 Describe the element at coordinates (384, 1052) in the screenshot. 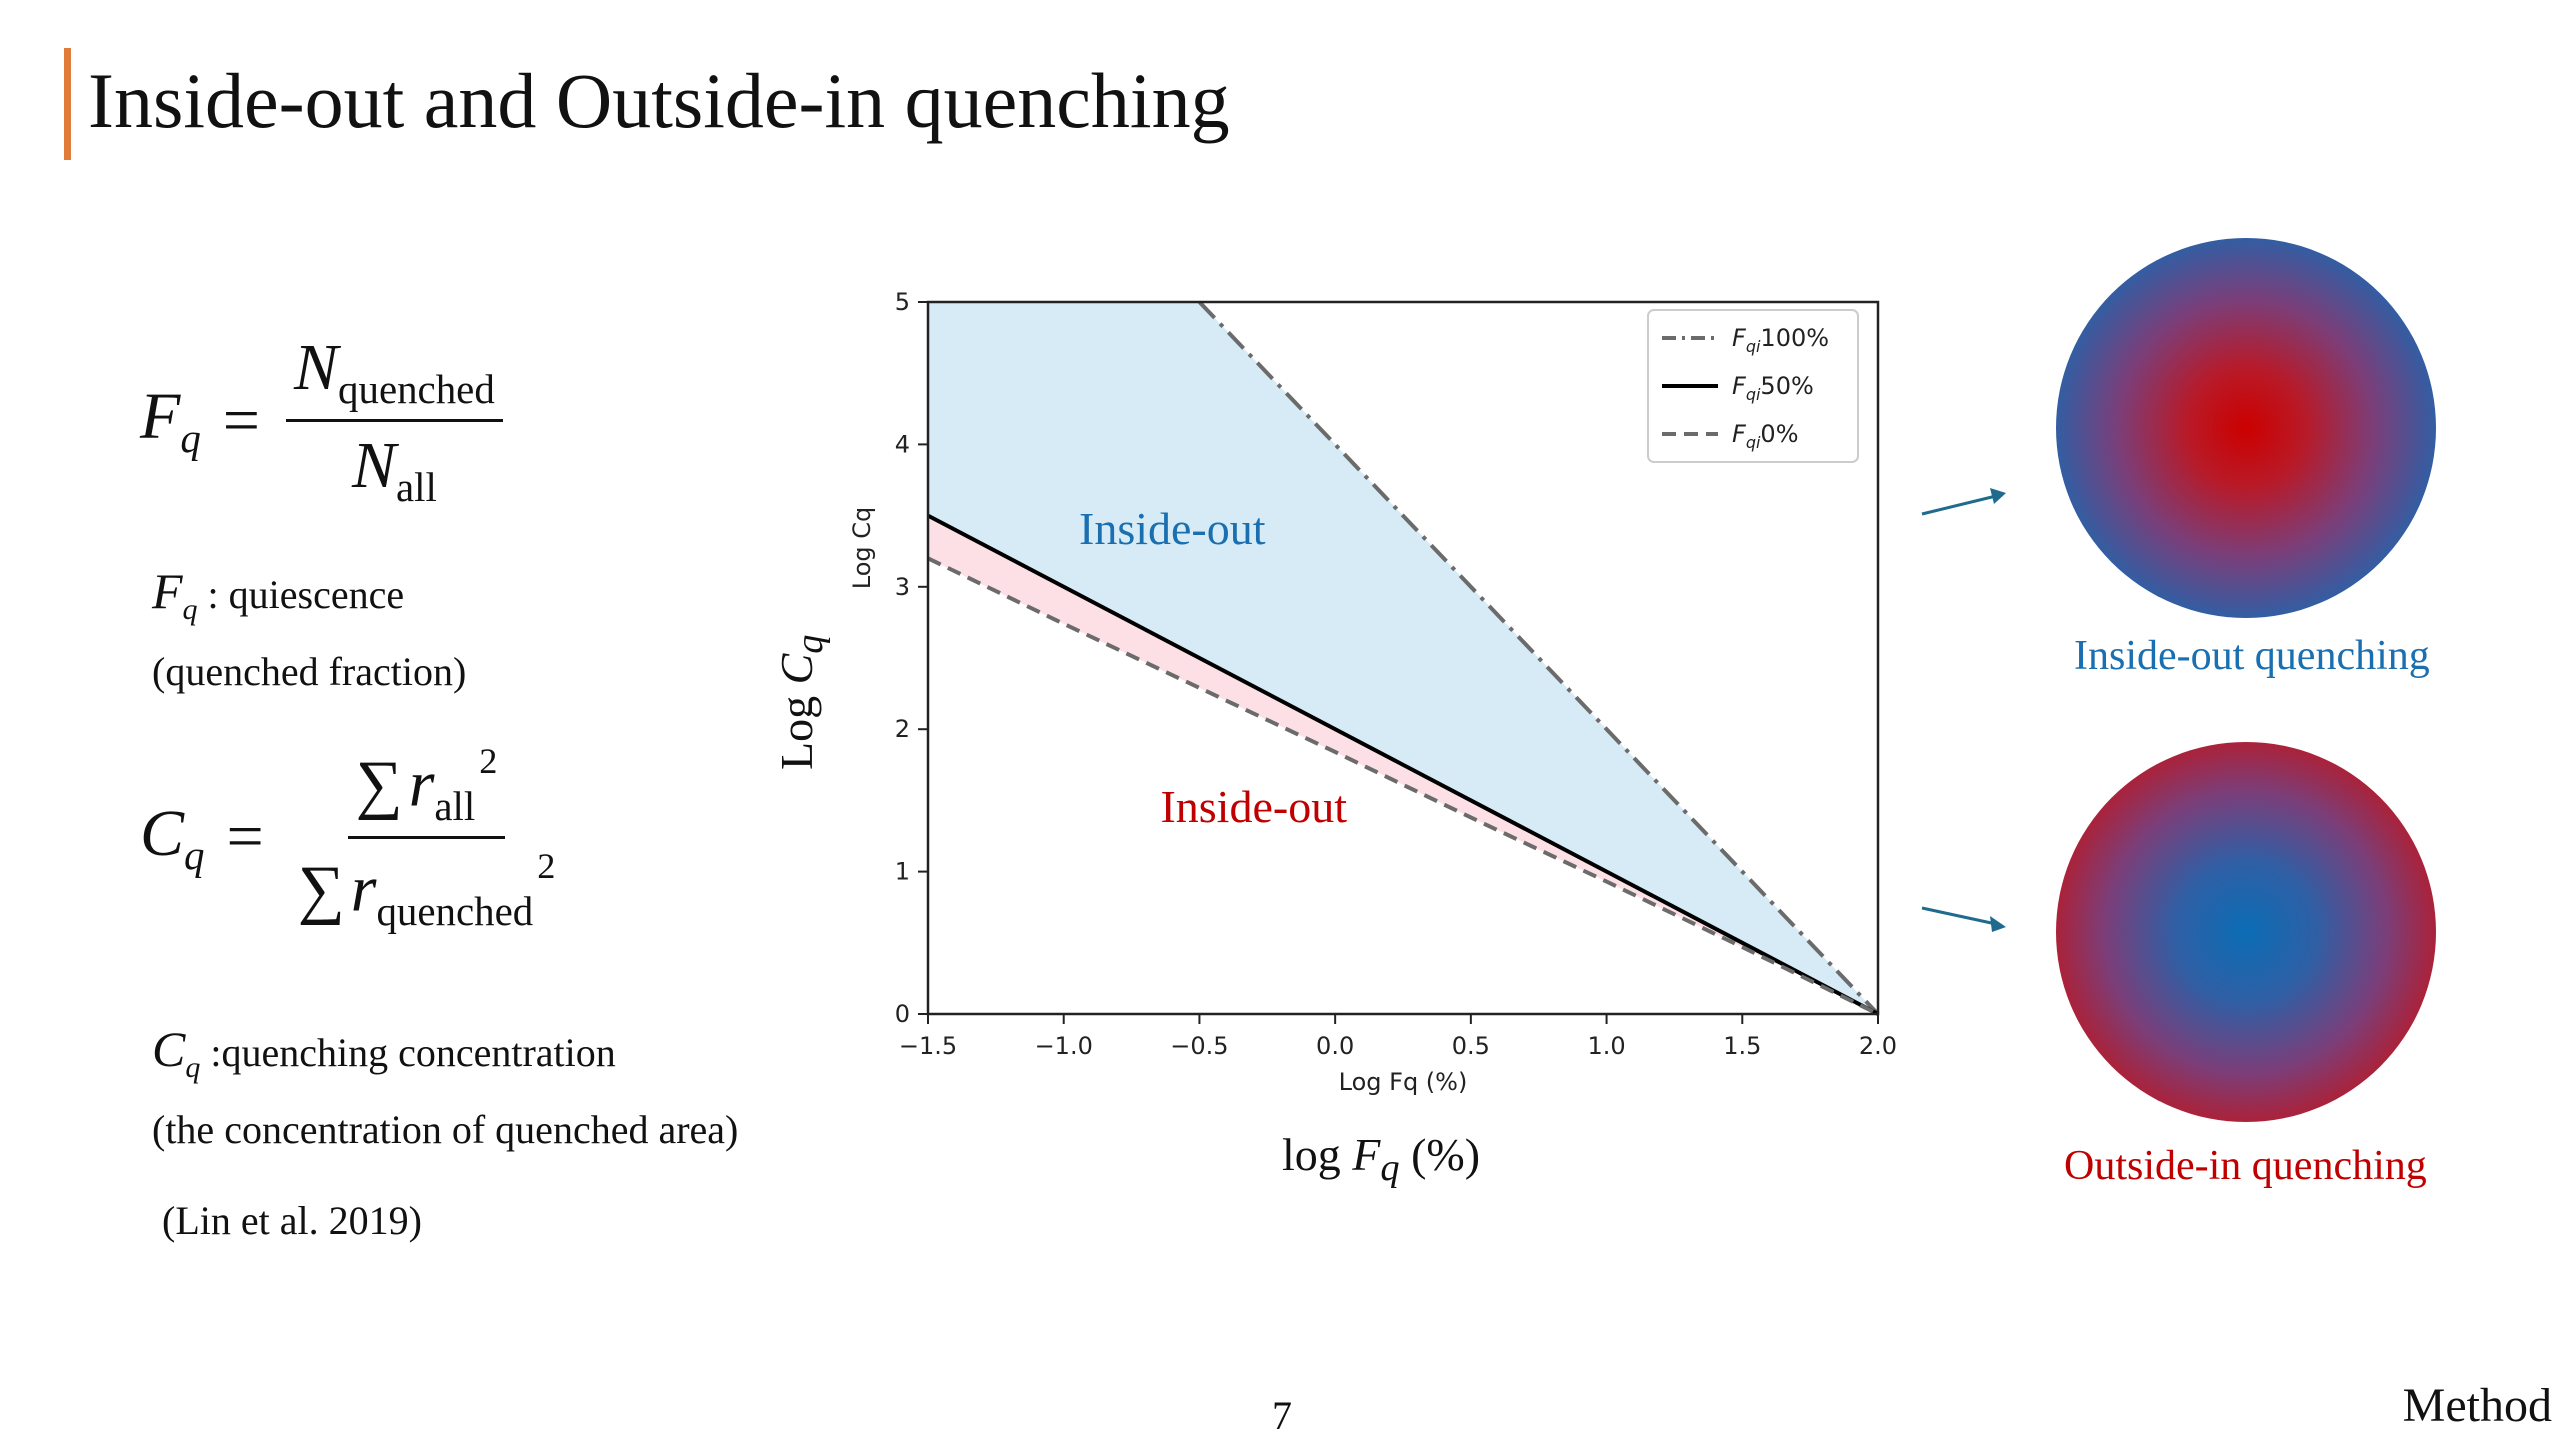

I see `cq-description-line1: Cq :quenching concentration` at that location.